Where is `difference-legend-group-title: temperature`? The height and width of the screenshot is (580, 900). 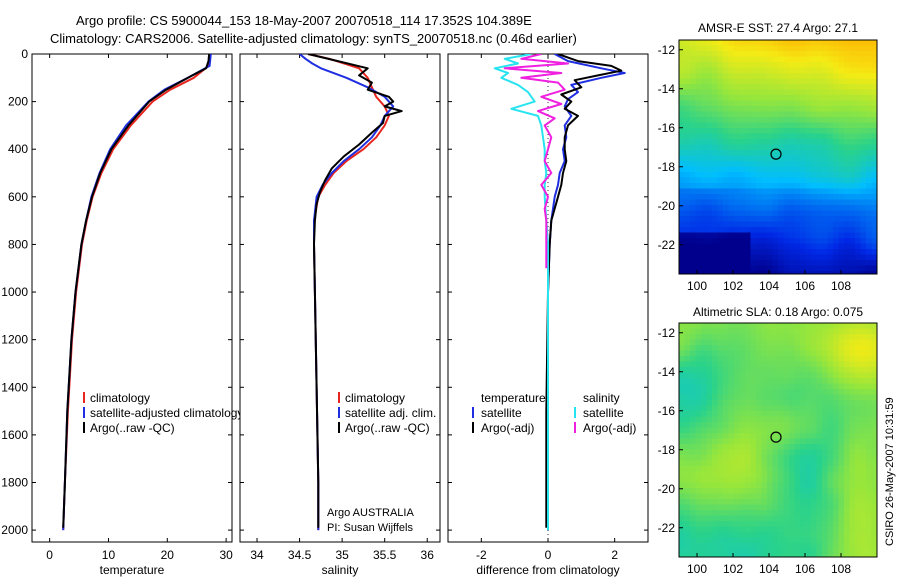
difference-legend-group-title: temperature is located at coordinates (513, 398).